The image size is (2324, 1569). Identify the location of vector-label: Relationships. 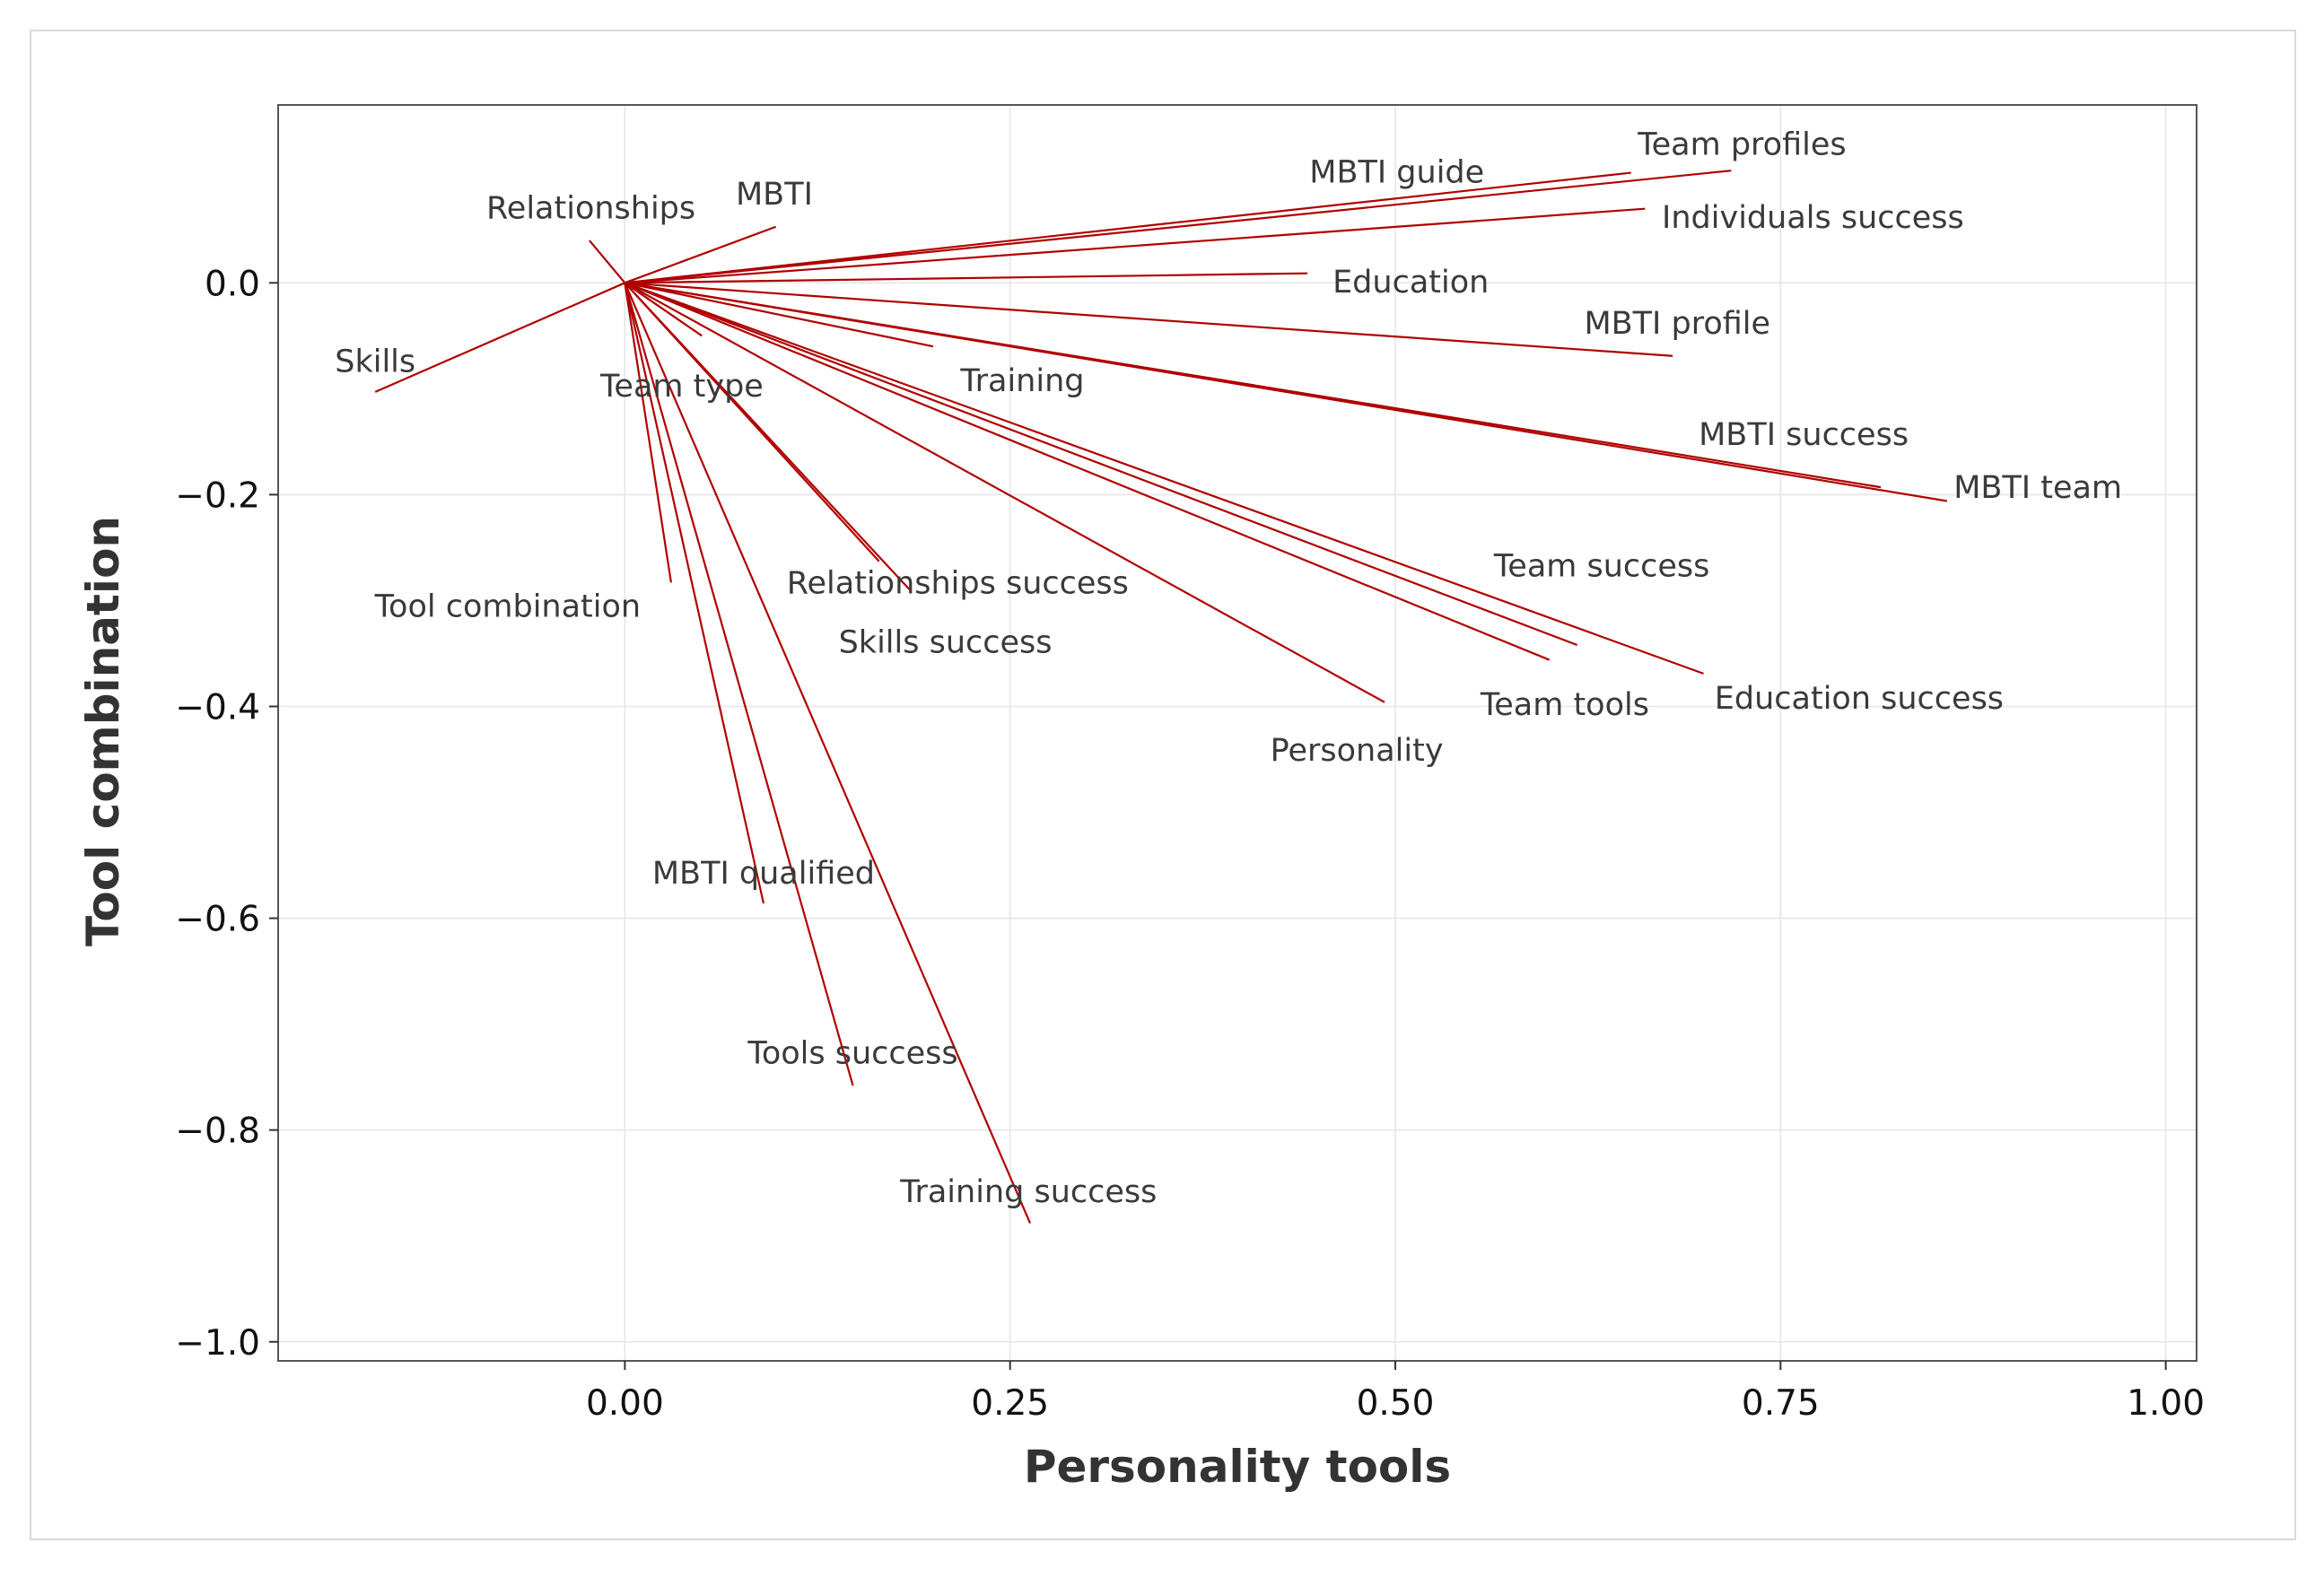
(591, 209).